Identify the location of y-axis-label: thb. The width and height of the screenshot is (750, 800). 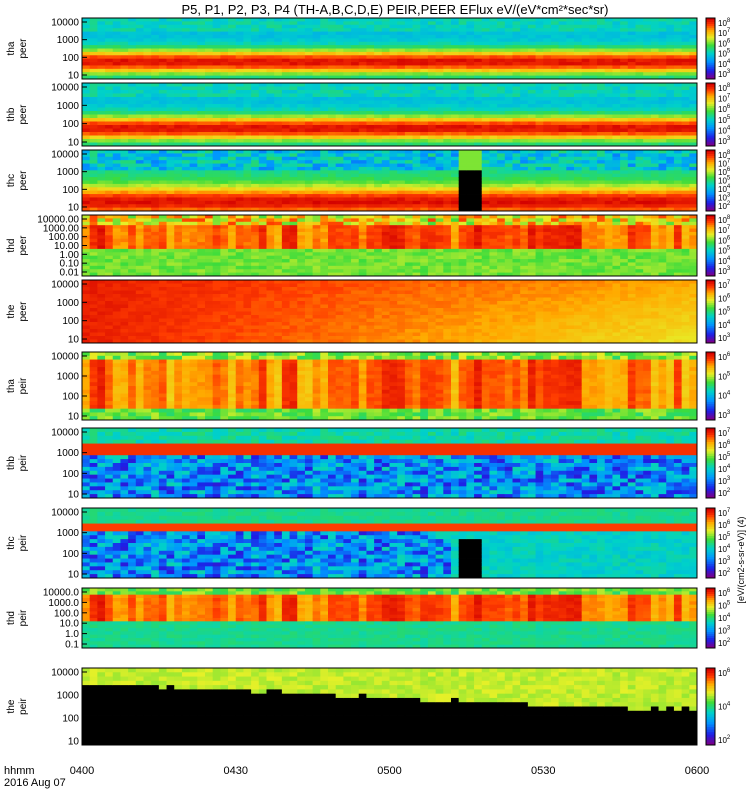
(11, 114).